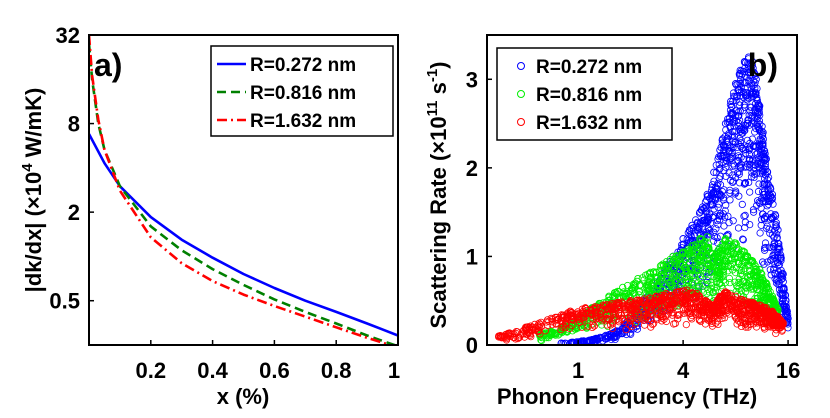  What do you see at coordinates (589, 123) in the screenshot?
I see `panel-b-legend-entry: R=1.632 nm` at bounding box center [589, 123].